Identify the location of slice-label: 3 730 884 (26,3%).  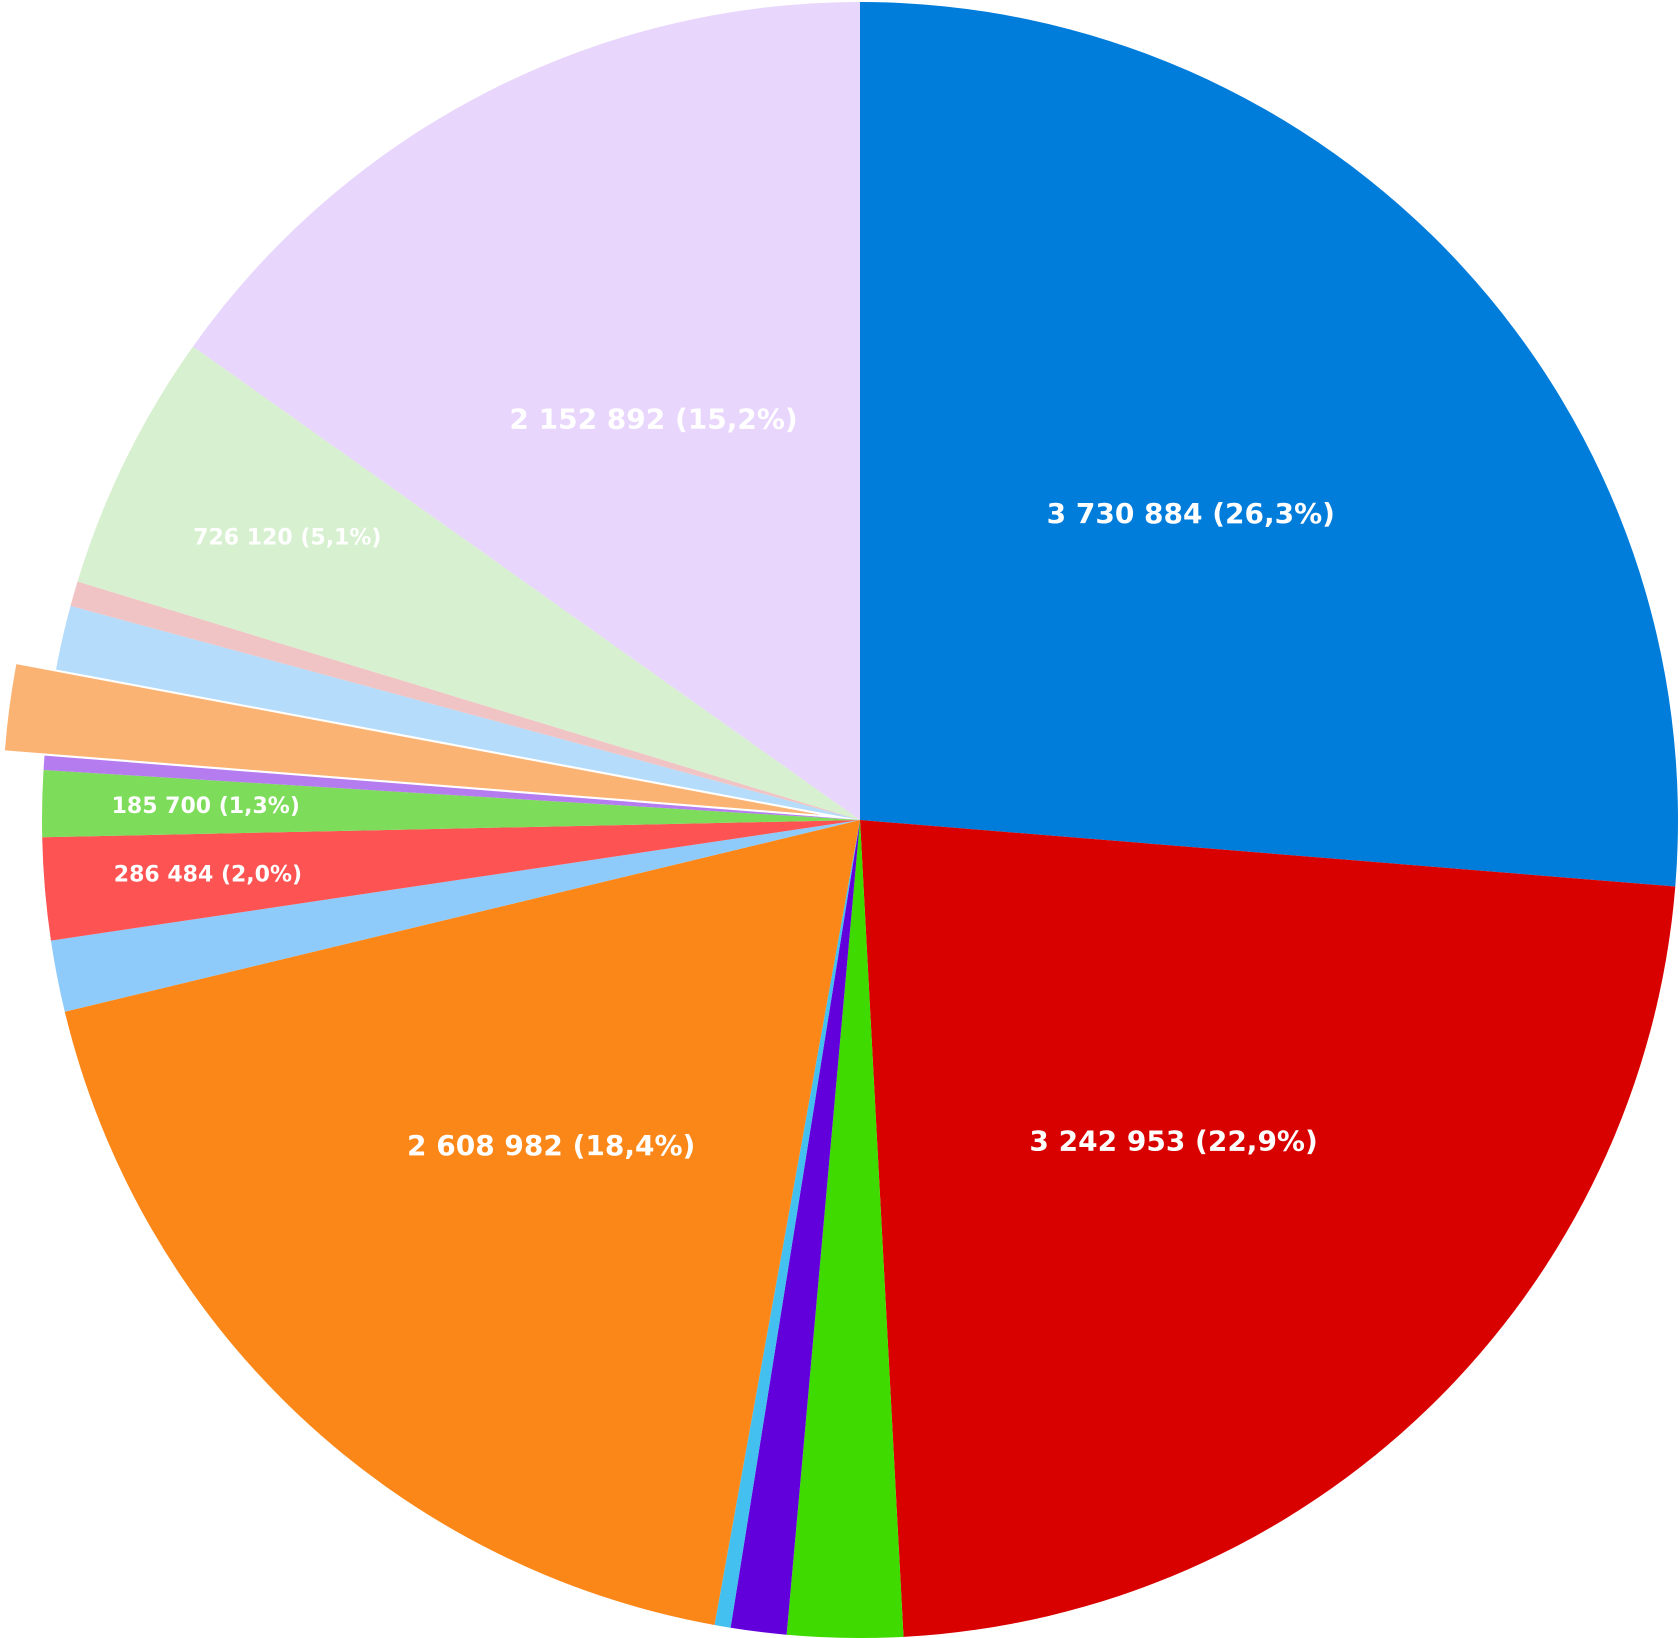
(1191, 513).